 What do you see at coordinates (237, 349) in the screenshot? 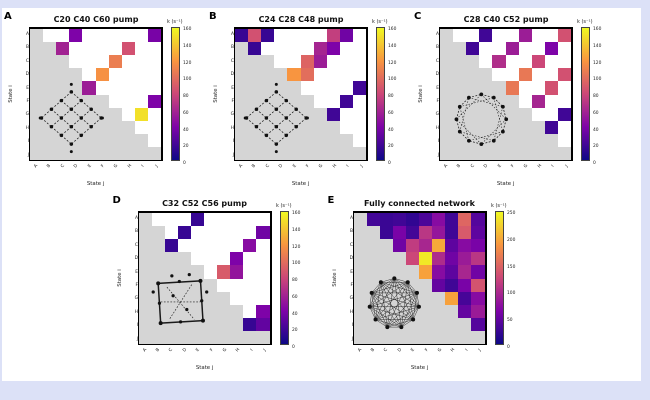
I see `x-tick: H` at bounding box center [237, 349].